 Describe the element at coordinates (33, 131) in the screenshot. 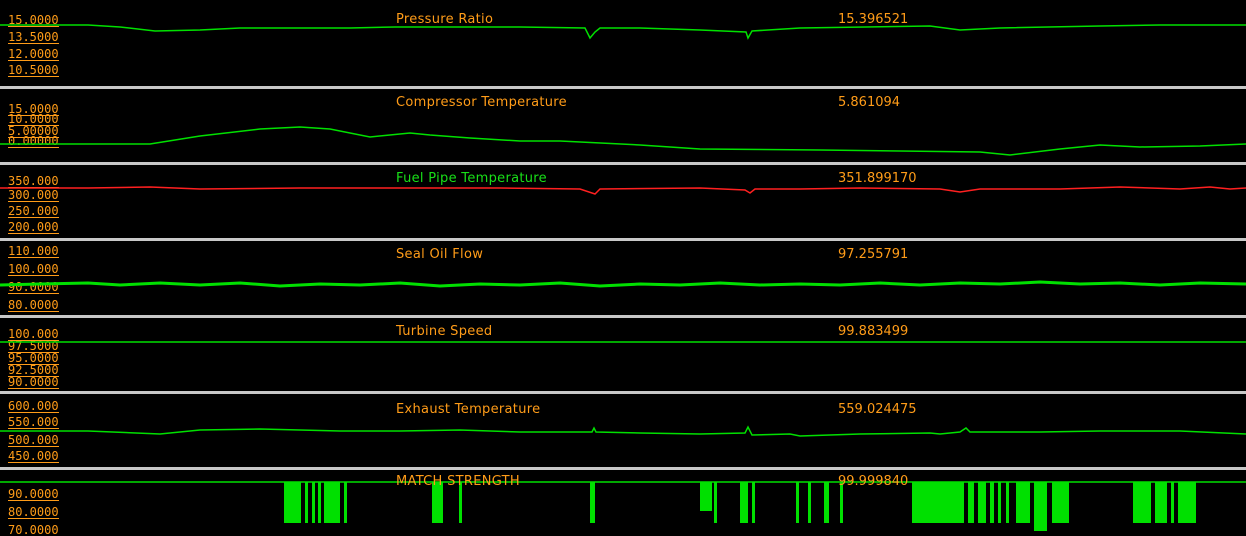

I see `tick-label: 5.00000` at that location.